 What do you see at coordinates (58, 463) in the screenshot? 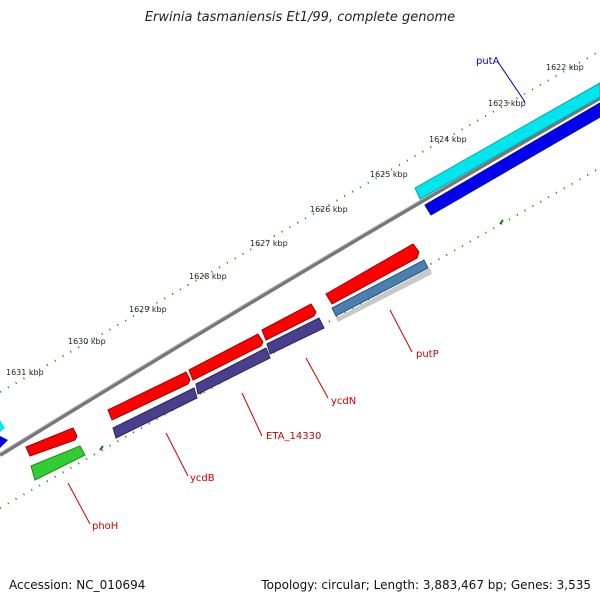
I see `gene-phoH-green` at bounding box center [58, 463].